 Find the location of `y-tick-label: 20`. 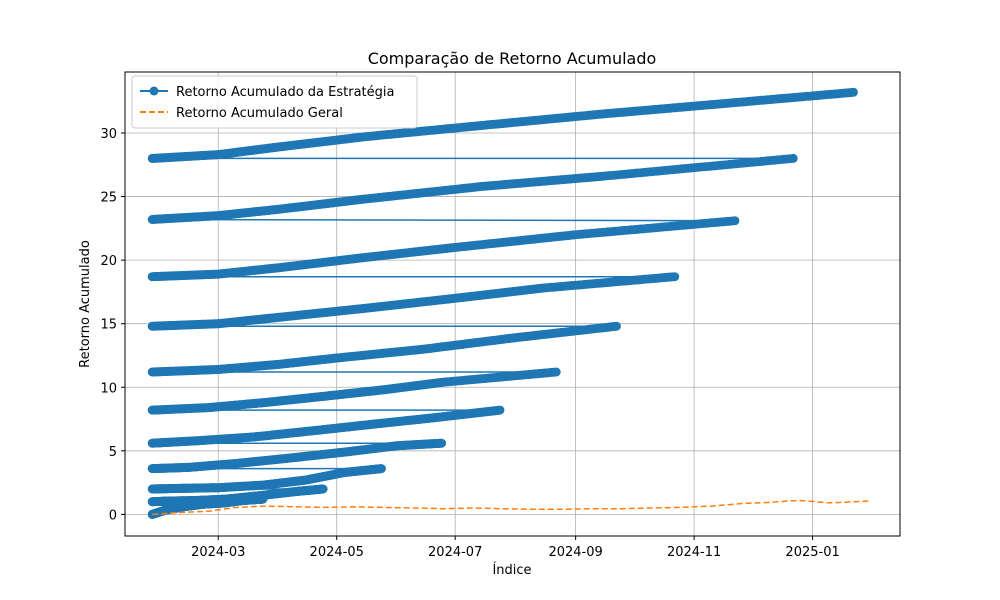

y-tick-label: 20 is located at coordinates (108, 261).